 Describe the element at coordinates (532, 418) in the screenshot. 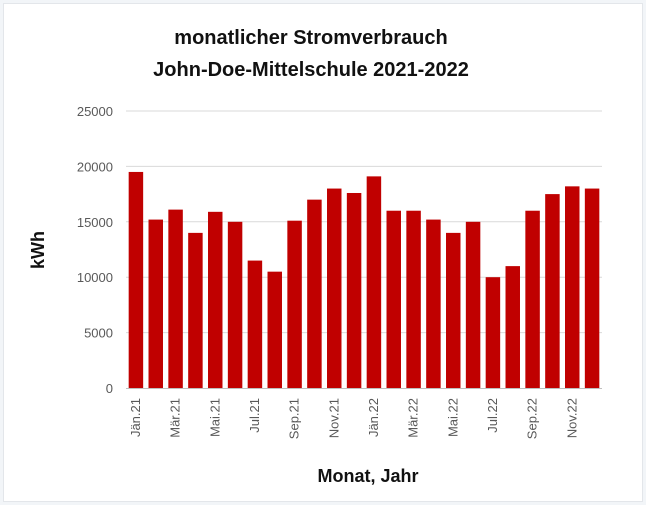

I see `x-tick-label: Sep.22` at that location.